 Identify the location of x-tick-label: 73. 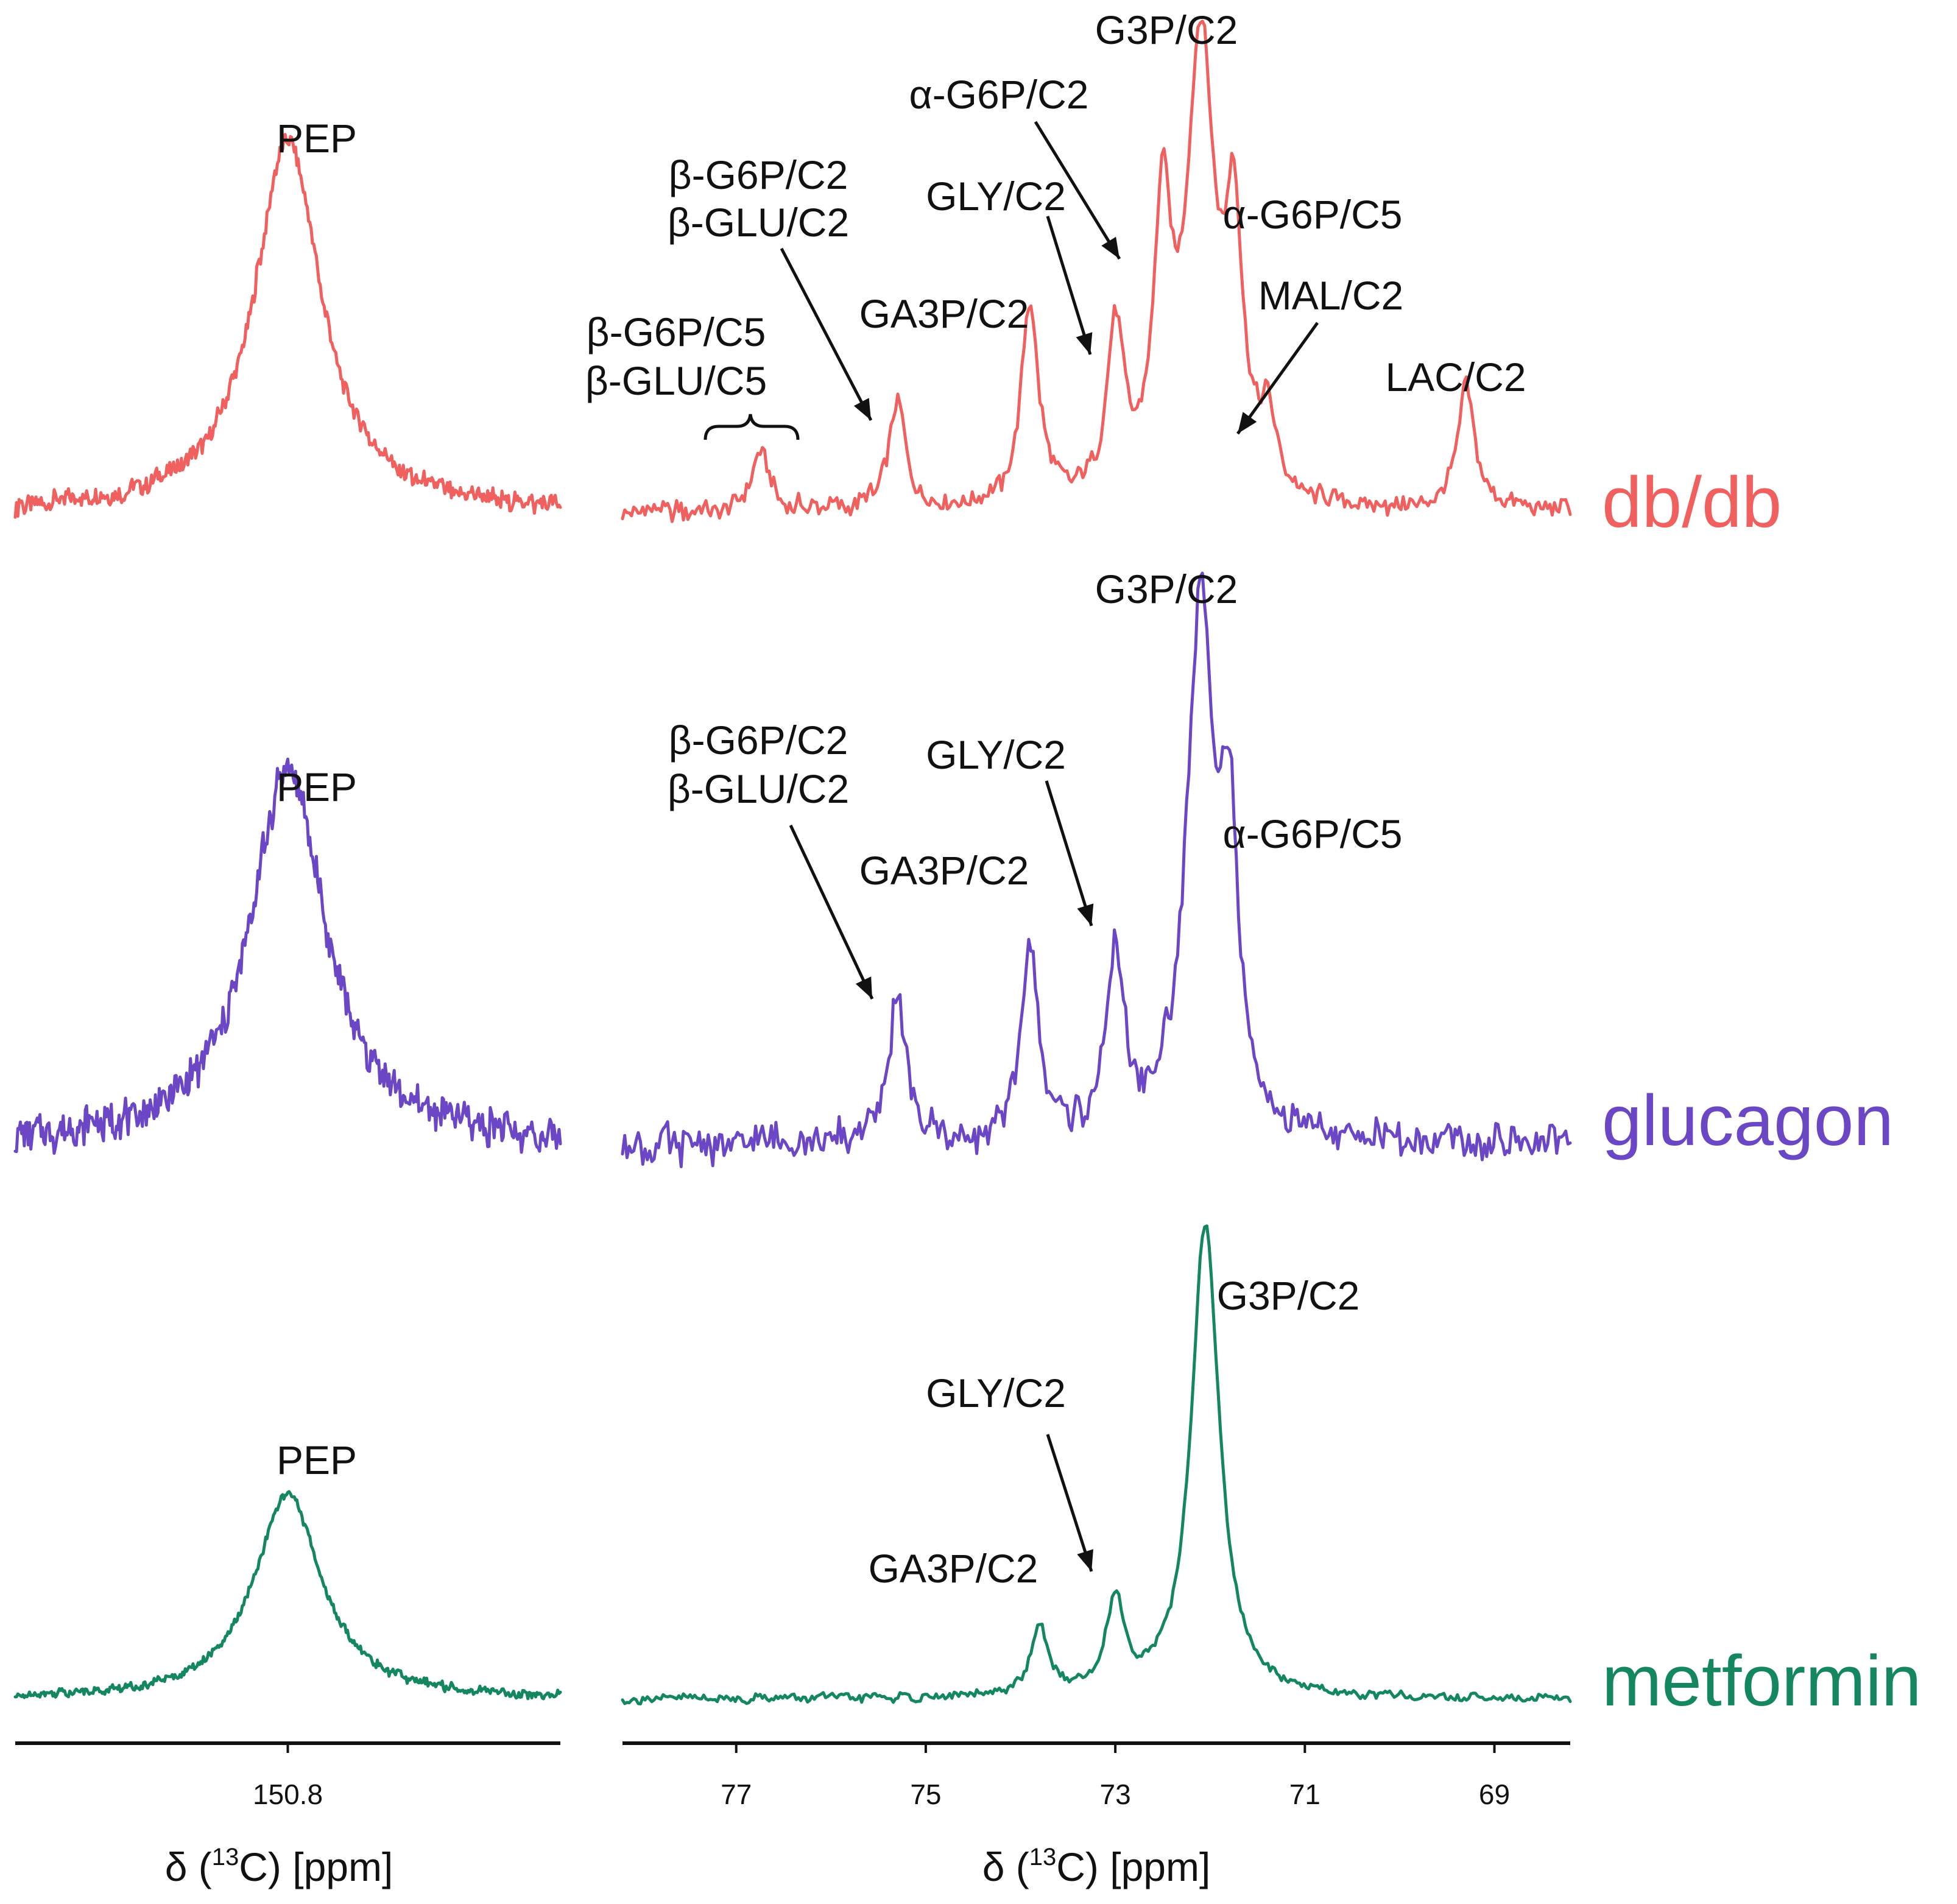
(1115, 1794).